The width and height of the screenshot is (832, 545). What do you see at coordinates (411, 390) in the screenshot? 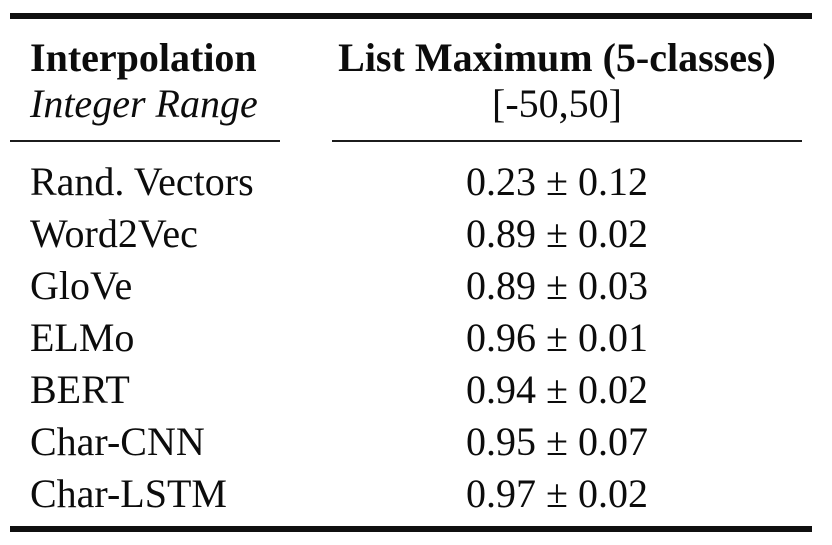
I see `table-row: BERT 0.94 ± 0.02` at bounding box center [411, 390].